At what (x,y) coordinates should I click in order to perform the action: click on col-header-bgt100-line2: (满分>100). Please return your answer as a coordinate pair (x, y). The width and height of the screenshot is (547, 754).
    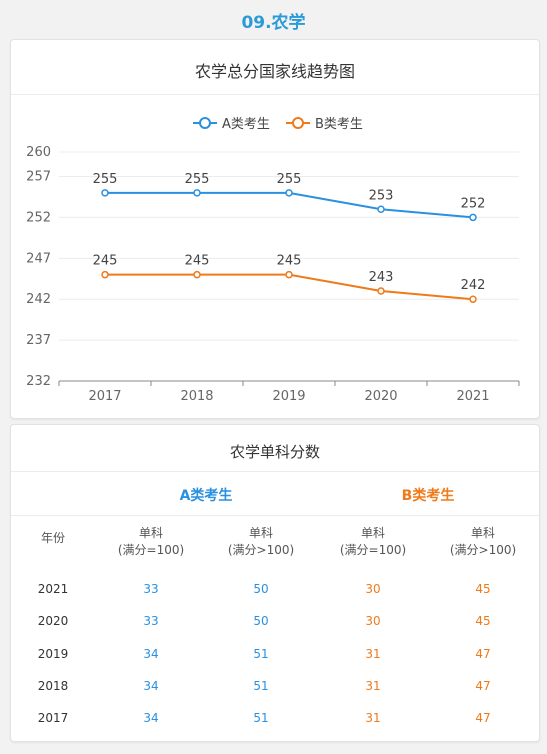
    Looking at the image, I should click on (483, 550).